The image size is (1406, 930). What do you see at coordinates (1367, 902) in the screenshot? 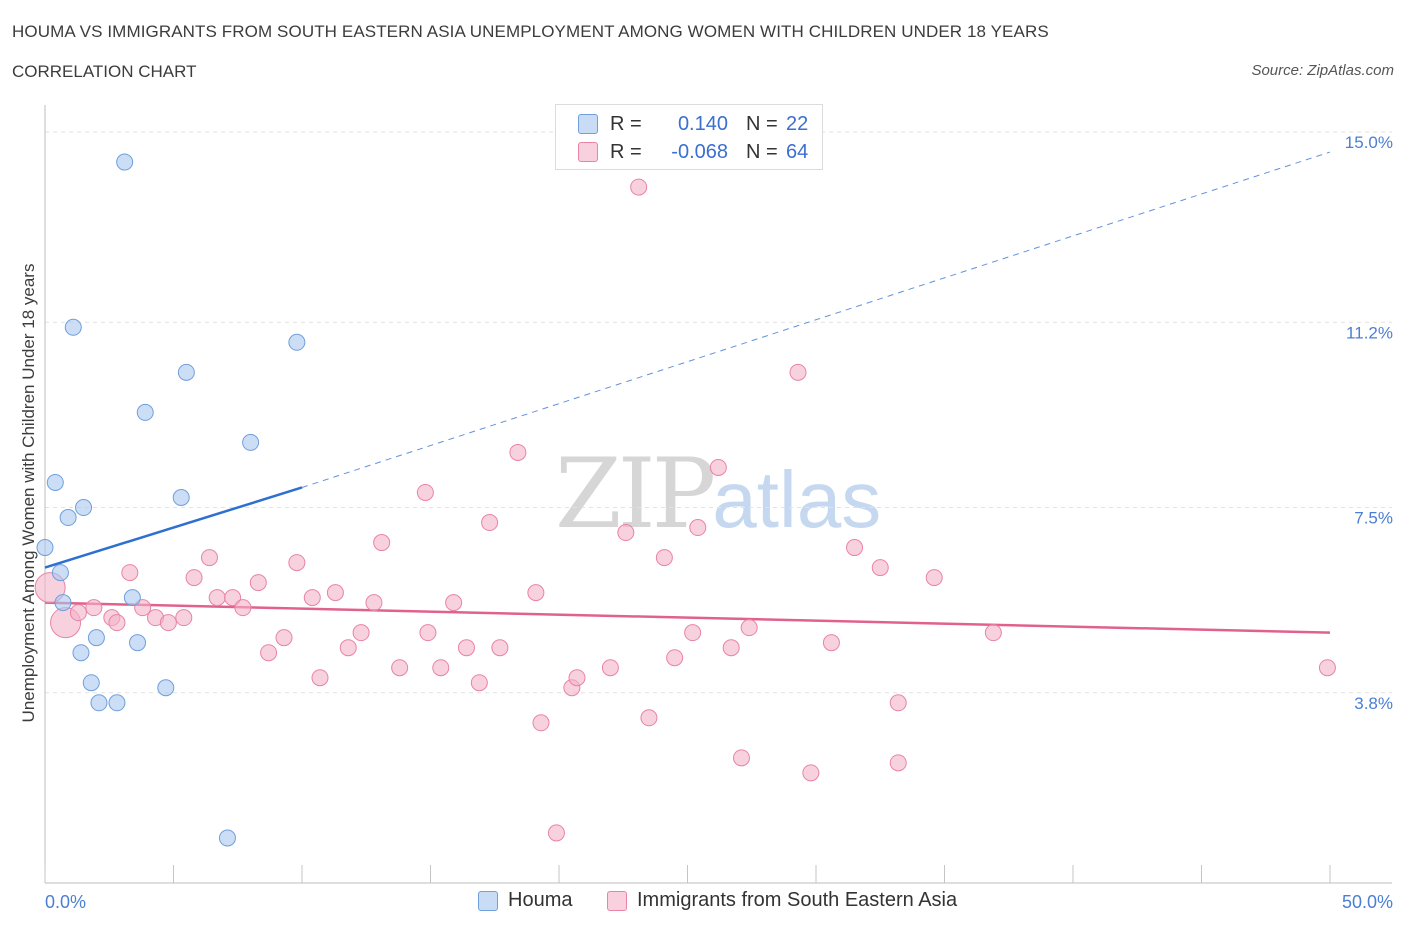
I see `x-tick-label: 50.0%` at bounding box center [1367, 902].